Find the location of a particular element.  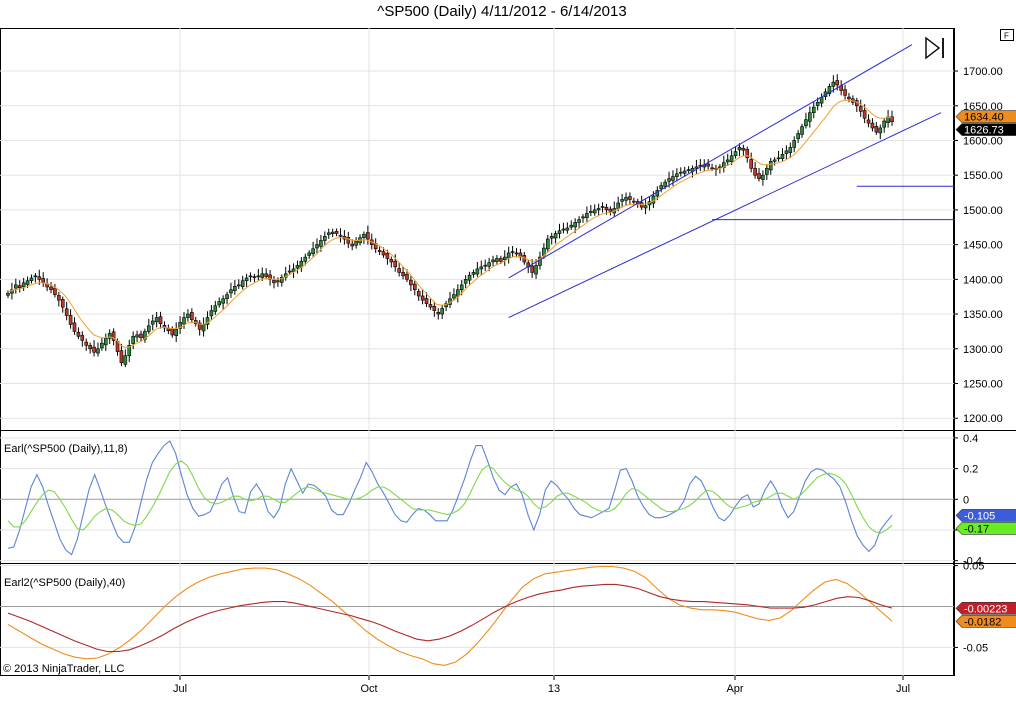

price-marker-label: -0.00223 is located at coordinates (985, 609).